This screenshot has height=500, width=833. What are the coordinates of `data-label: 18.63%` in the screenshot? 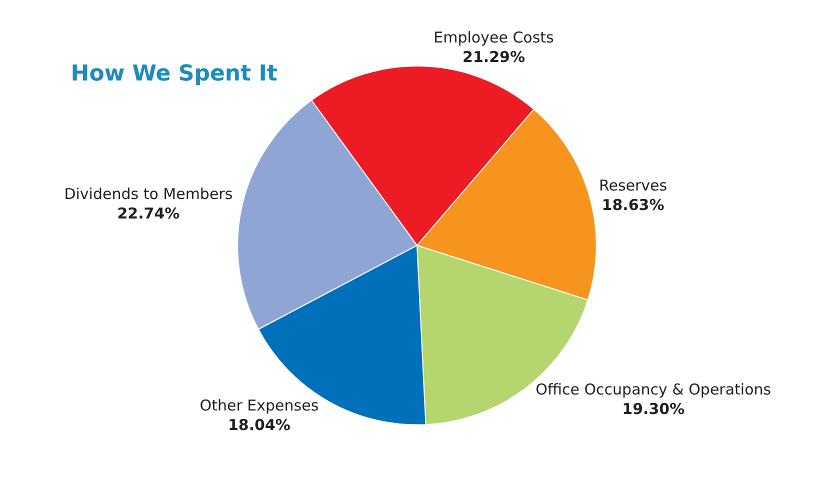 It's located at (633, 205).